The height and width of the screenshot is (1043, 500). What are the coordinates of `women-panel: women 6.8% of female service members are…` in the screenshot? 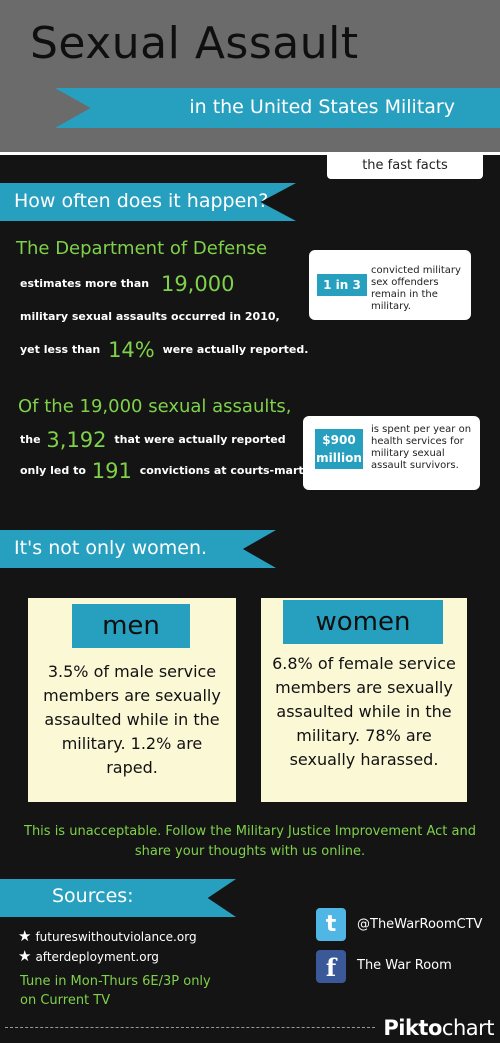 It's located at (364, 700).